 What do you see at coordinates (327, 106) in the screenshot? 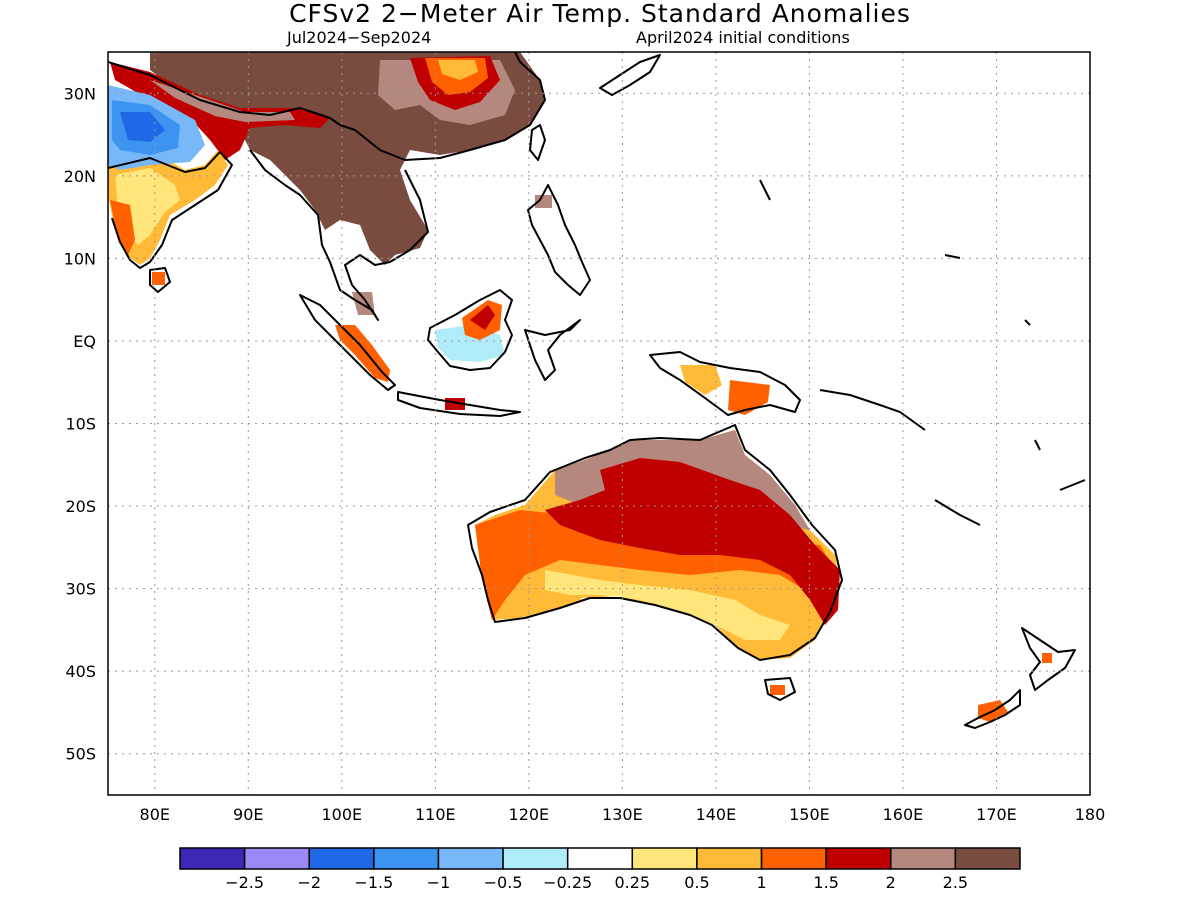
I see `coastline-asia` at bounding box center [327, 106].